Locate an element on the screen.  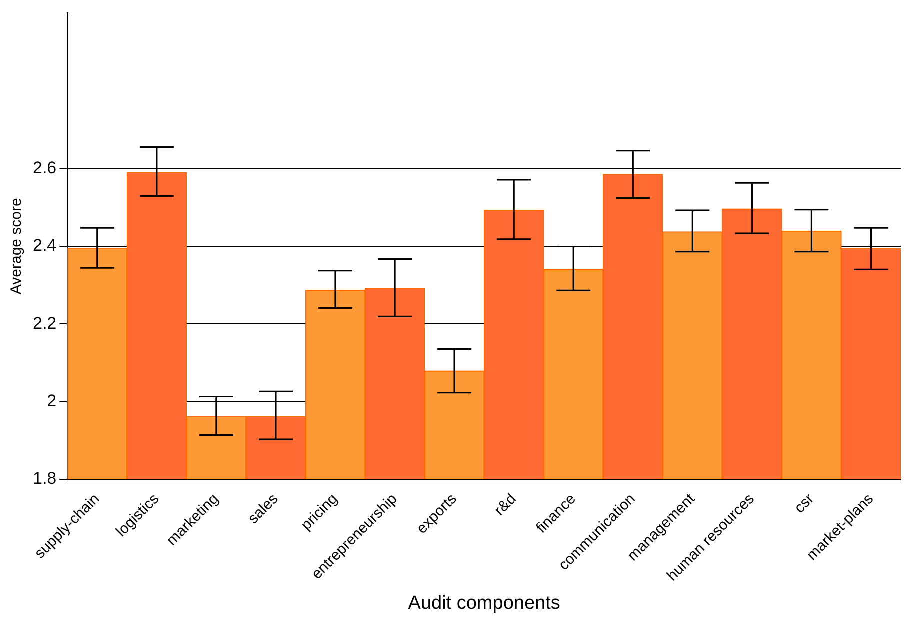
y-axis-title: Average score is located at coordinates (17, 246).